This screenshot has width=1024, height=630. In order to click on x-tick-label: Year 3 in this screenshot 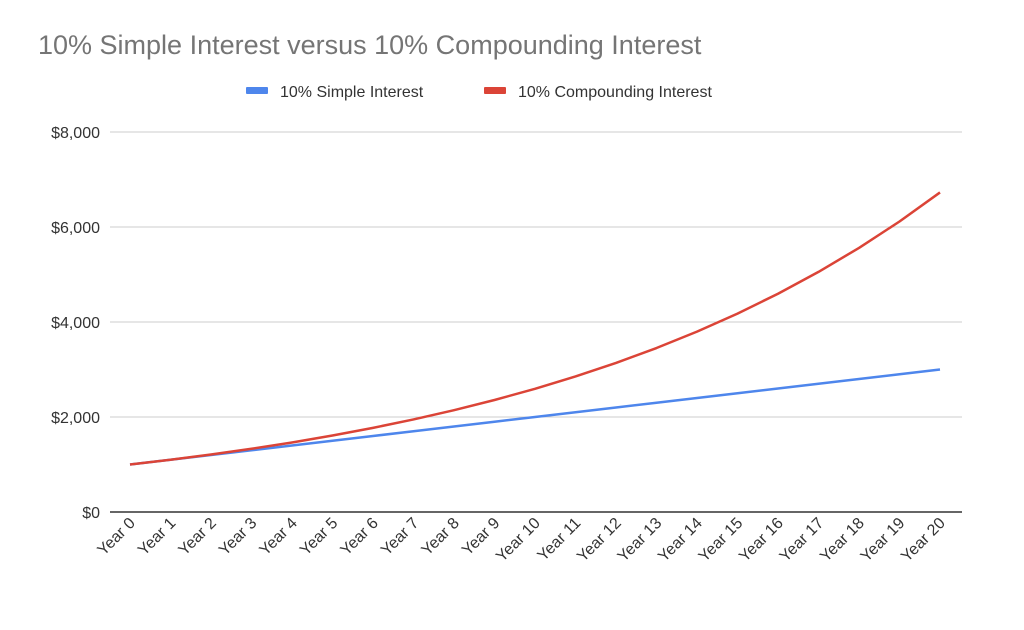, I will do `click(238, 537)`.